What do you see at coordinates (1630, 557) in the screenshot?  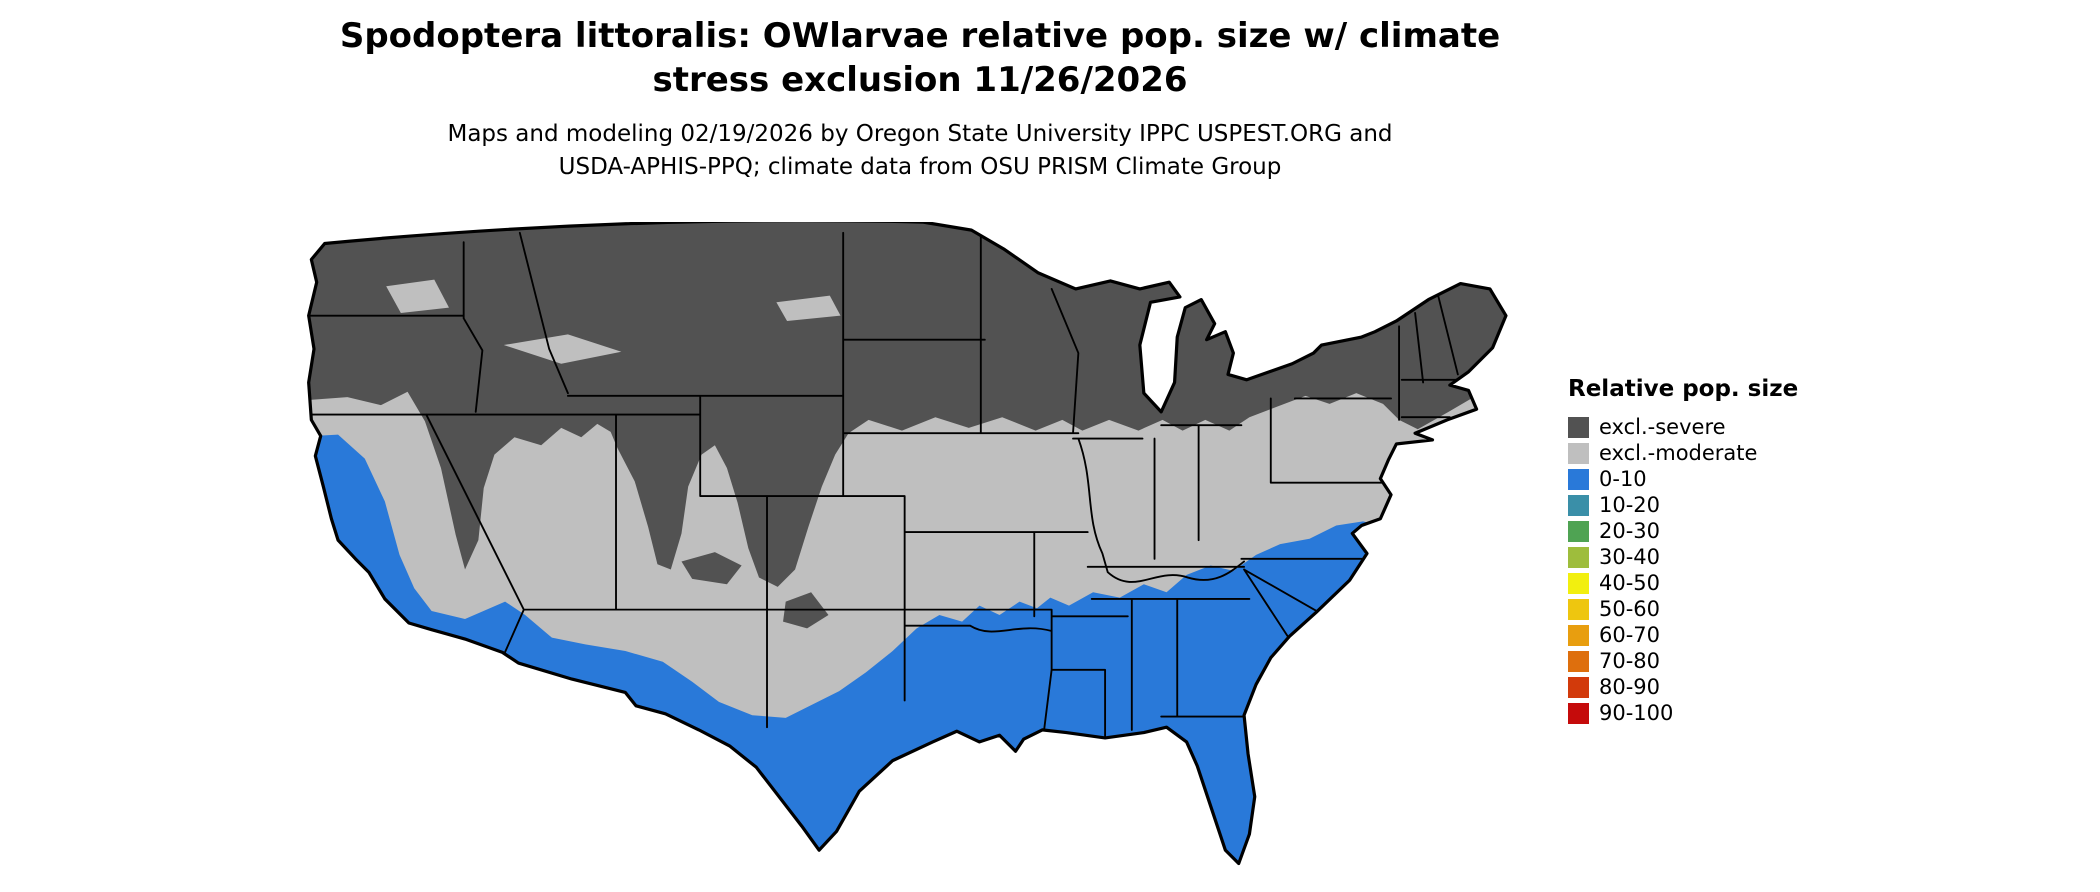 I see `legend-label: 30-40` at bounding box center [1630, 557].